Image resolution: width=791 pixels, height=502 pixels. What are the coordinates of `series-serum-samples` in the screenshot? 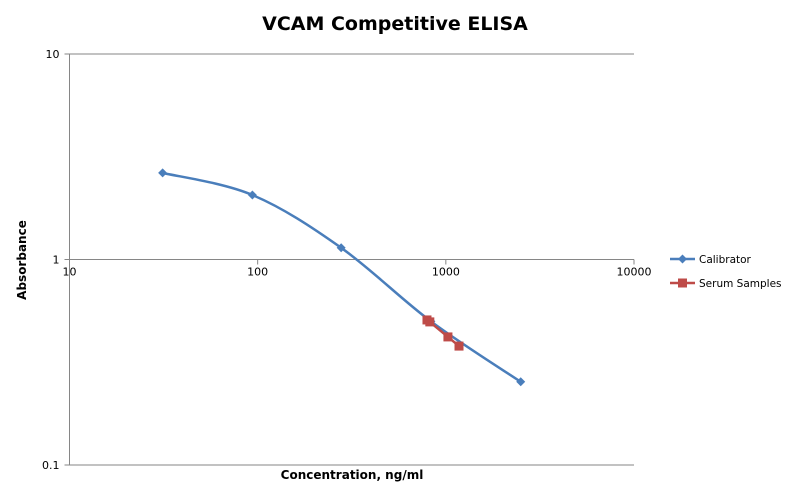 It's located at (443, 333).